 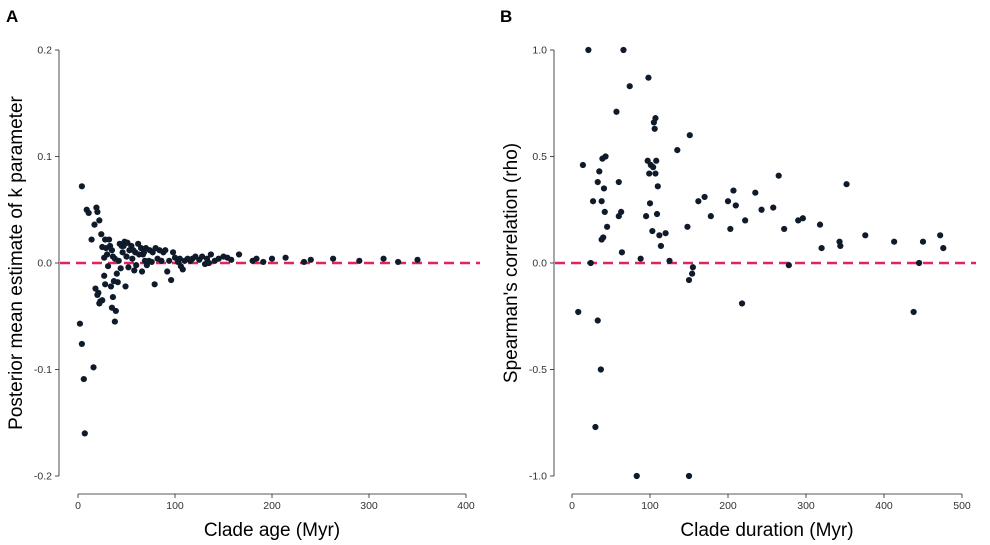 I want to click on panel-a-x-tick-label: 0, so click(x=78, y=506).